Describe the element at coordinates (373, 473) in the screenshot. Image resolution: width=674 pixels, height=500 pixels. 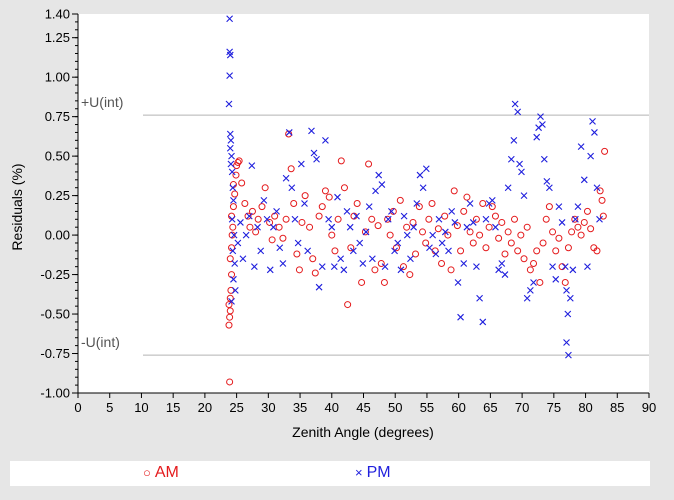
I see `legend-item-pm: × PM` at that location.